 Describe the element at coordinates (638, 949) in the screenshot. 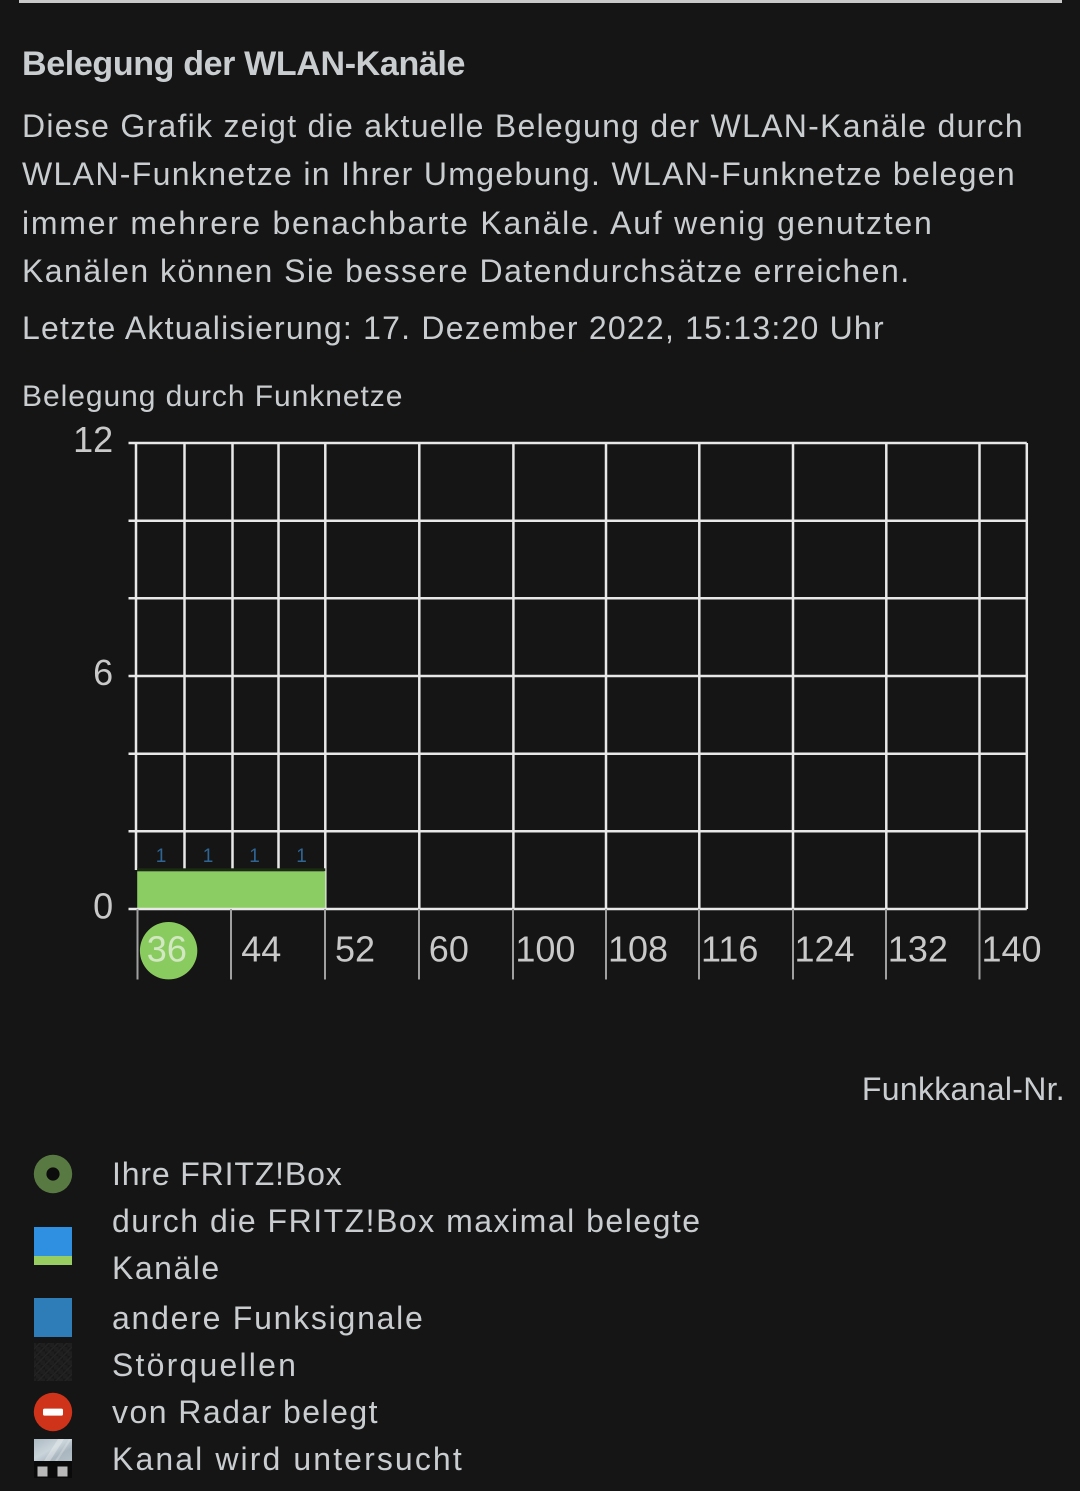

I see `svg-text: 108` at that location.